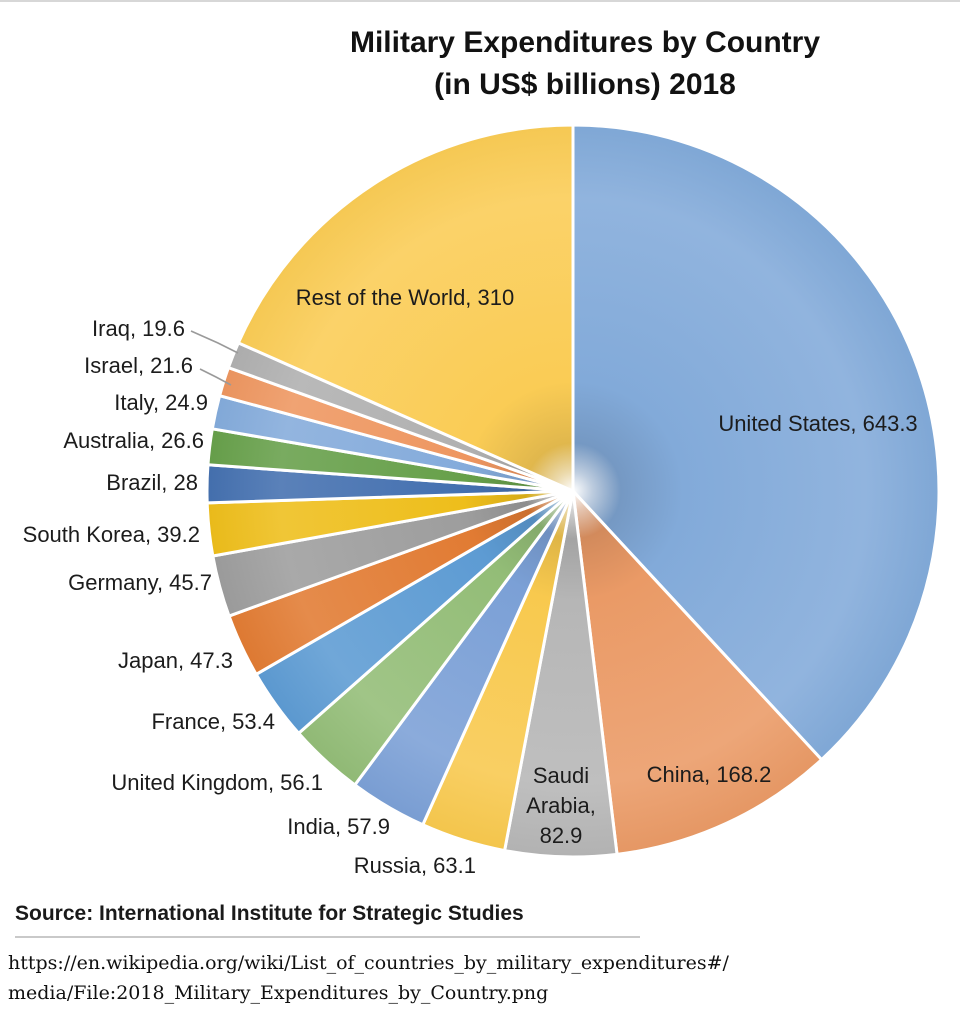 The height and width of the screenshot is (1024, 960). Describe the element at coordinates (138, 365) in the screenshot. I see `slice-label-israel: Israel, 21.6` at that location.